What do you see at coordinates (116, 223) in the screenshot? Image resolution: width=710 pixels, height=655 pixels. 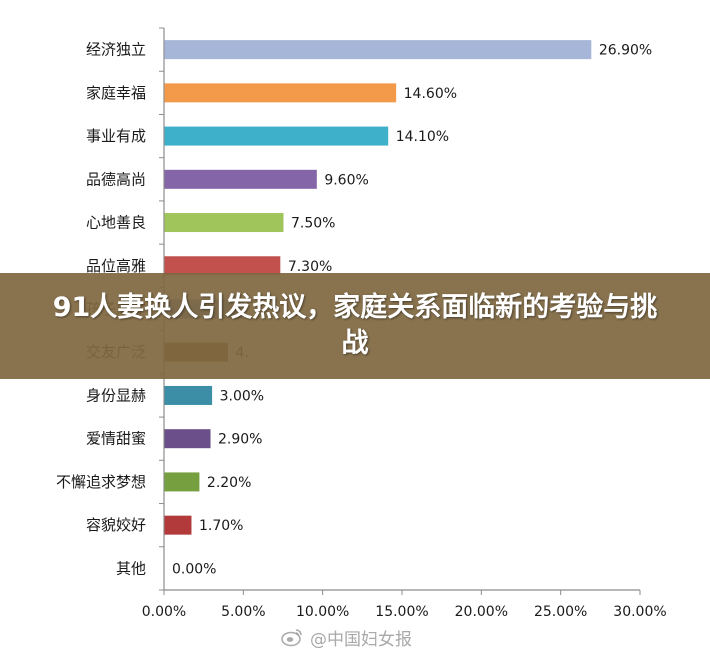 I see `category-label: 心地善良` at bounding box center [116, 223].